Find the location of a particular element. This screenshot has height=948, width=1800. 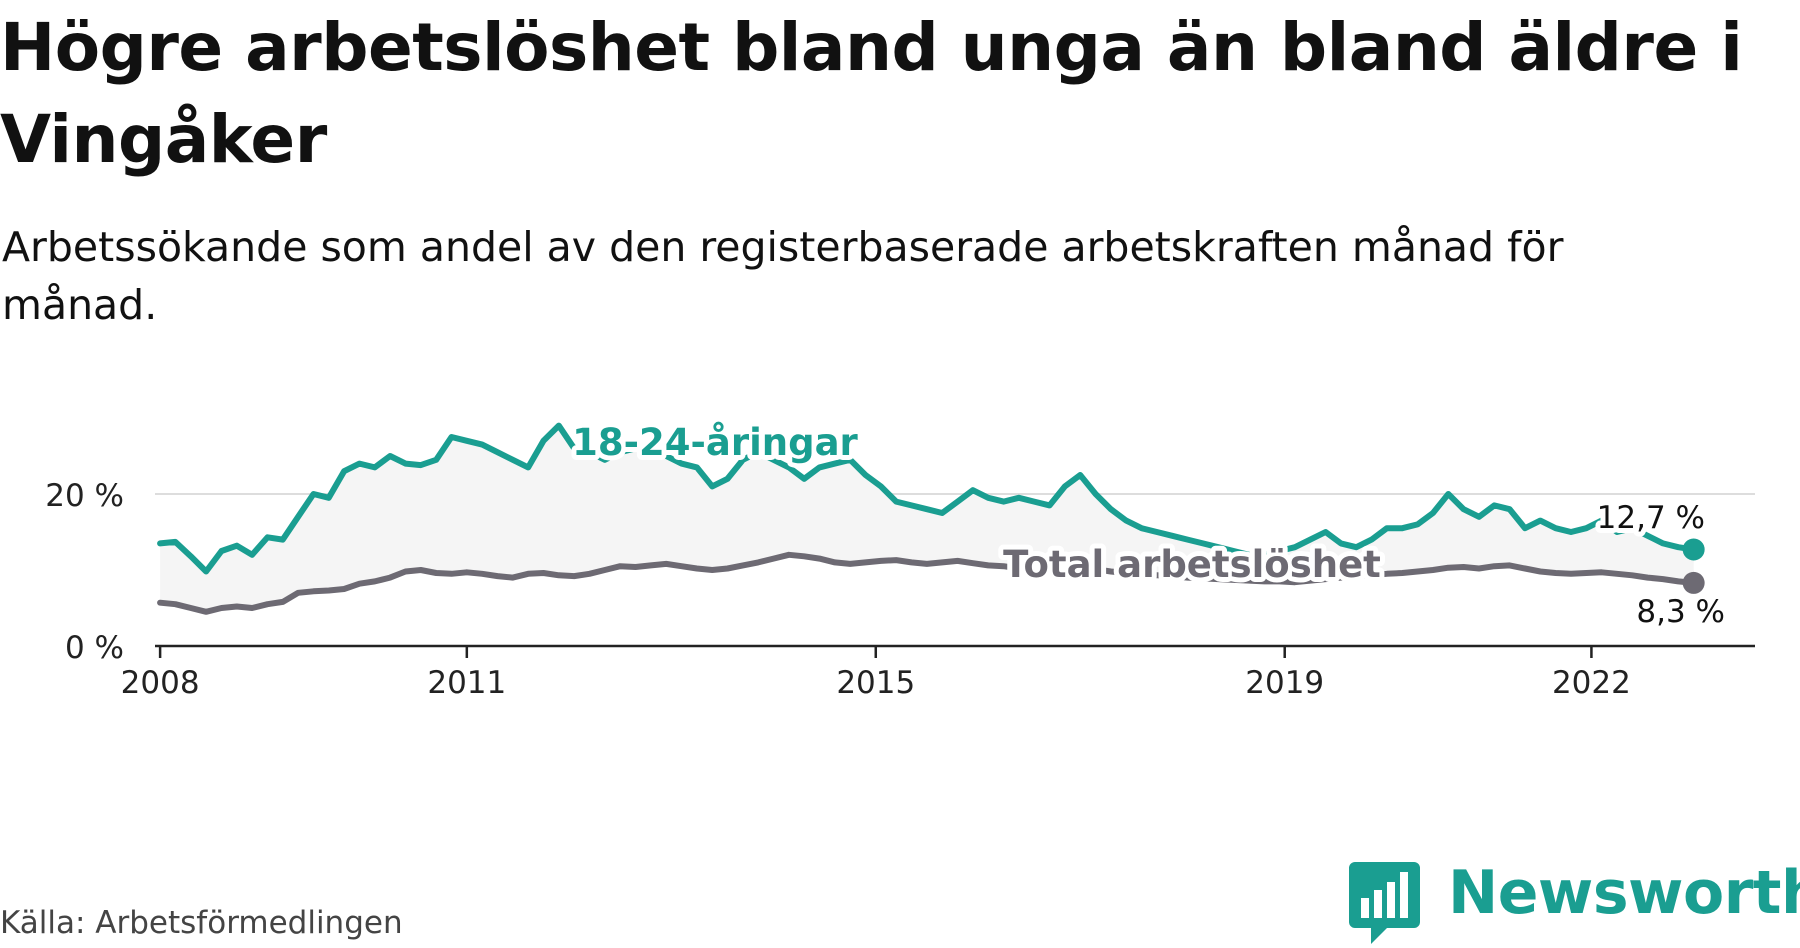

end-label-total: 8,3 % is located at coordinates (1680, 612).